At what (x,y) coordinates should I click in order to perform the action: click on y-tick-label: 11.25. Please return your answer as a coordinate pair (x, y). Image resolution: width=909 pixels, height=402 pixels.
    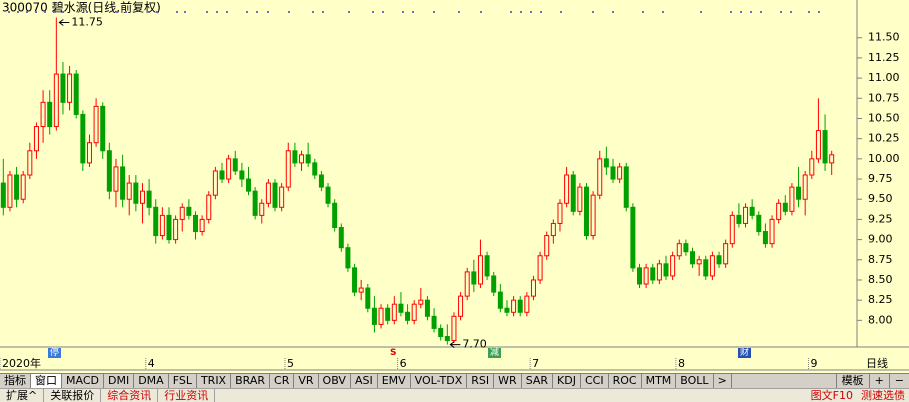
    Looking at the image, I should click on (884, 57).